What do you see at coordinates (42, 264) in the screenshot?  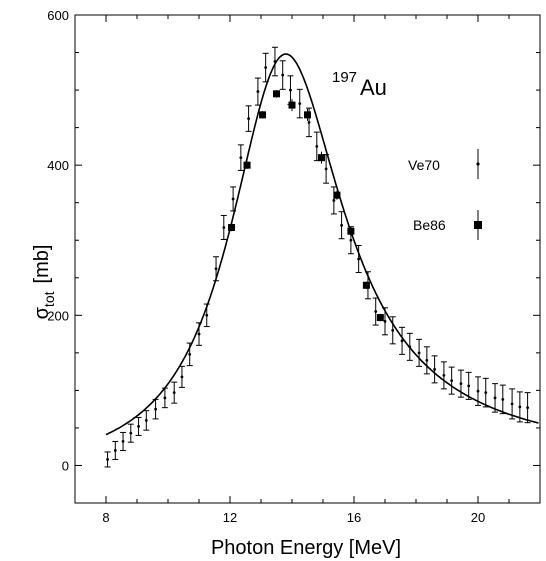 I see `y-axis-unit: [mb]` at bounding box center [42, 264].